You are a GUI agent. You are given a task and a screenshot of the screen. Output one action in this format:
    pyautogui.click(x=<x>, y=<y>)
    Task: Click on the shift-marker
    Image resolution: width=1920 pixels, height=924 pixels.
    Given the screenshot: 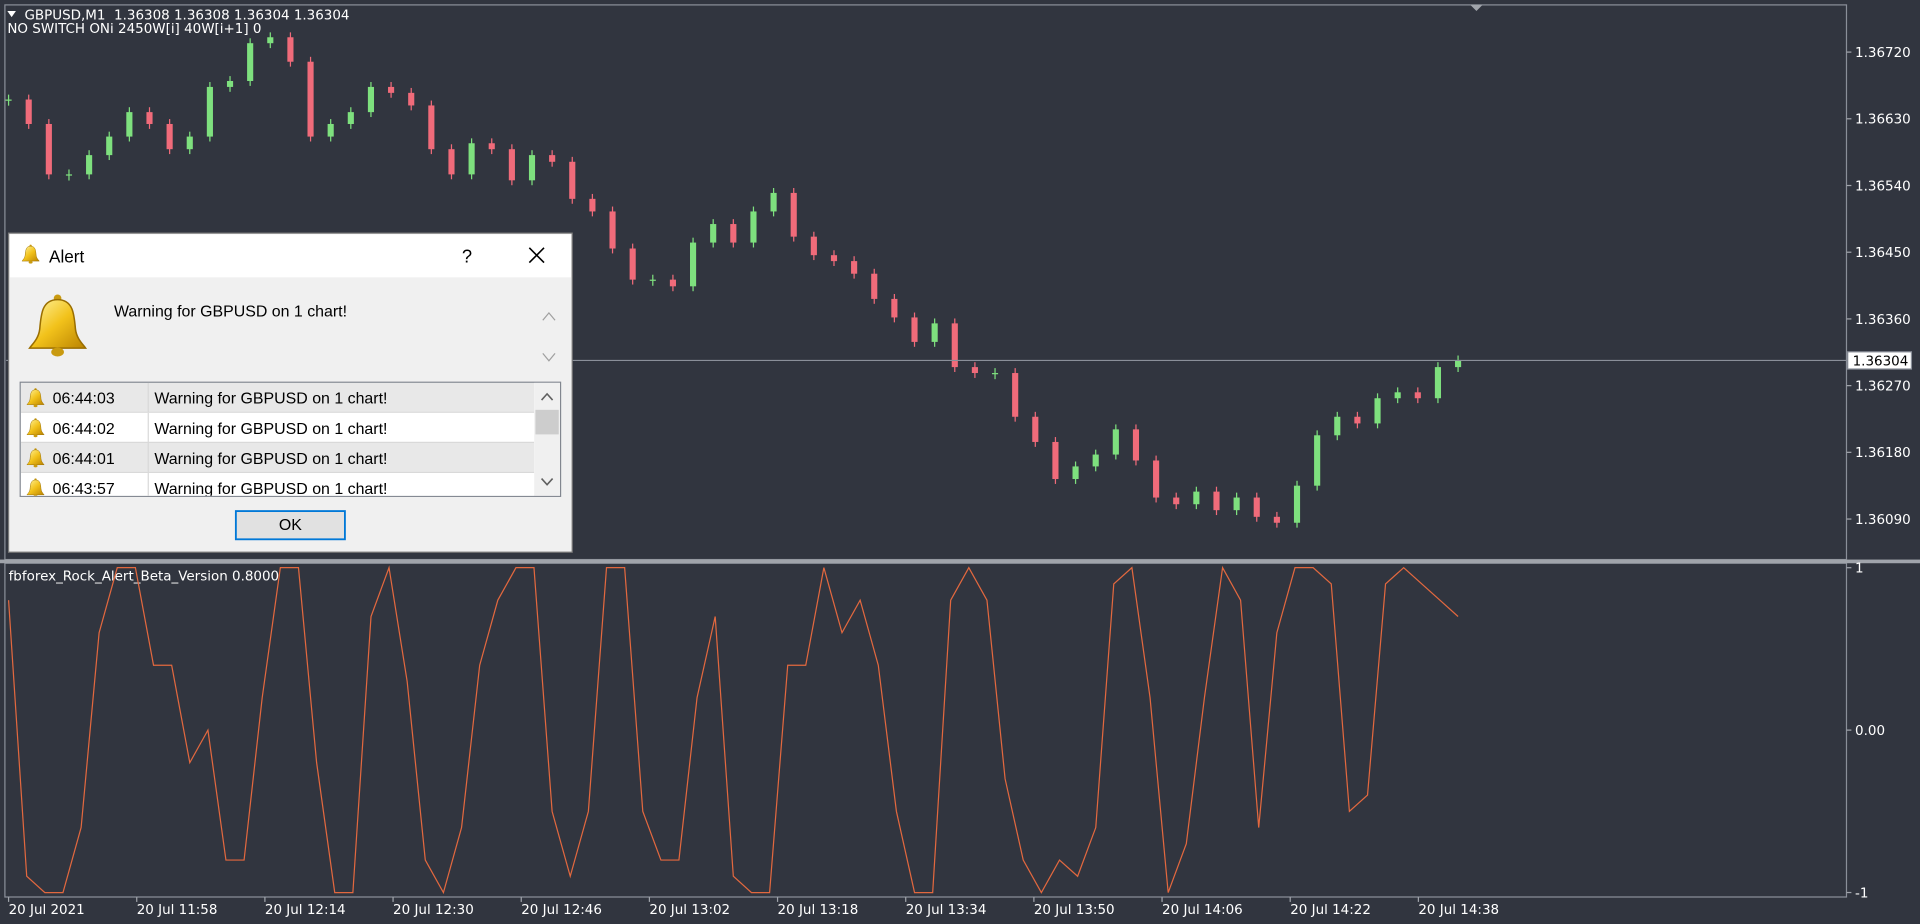 What is the action you would take?
    pyautogui.click(x=1476, y=8)
    